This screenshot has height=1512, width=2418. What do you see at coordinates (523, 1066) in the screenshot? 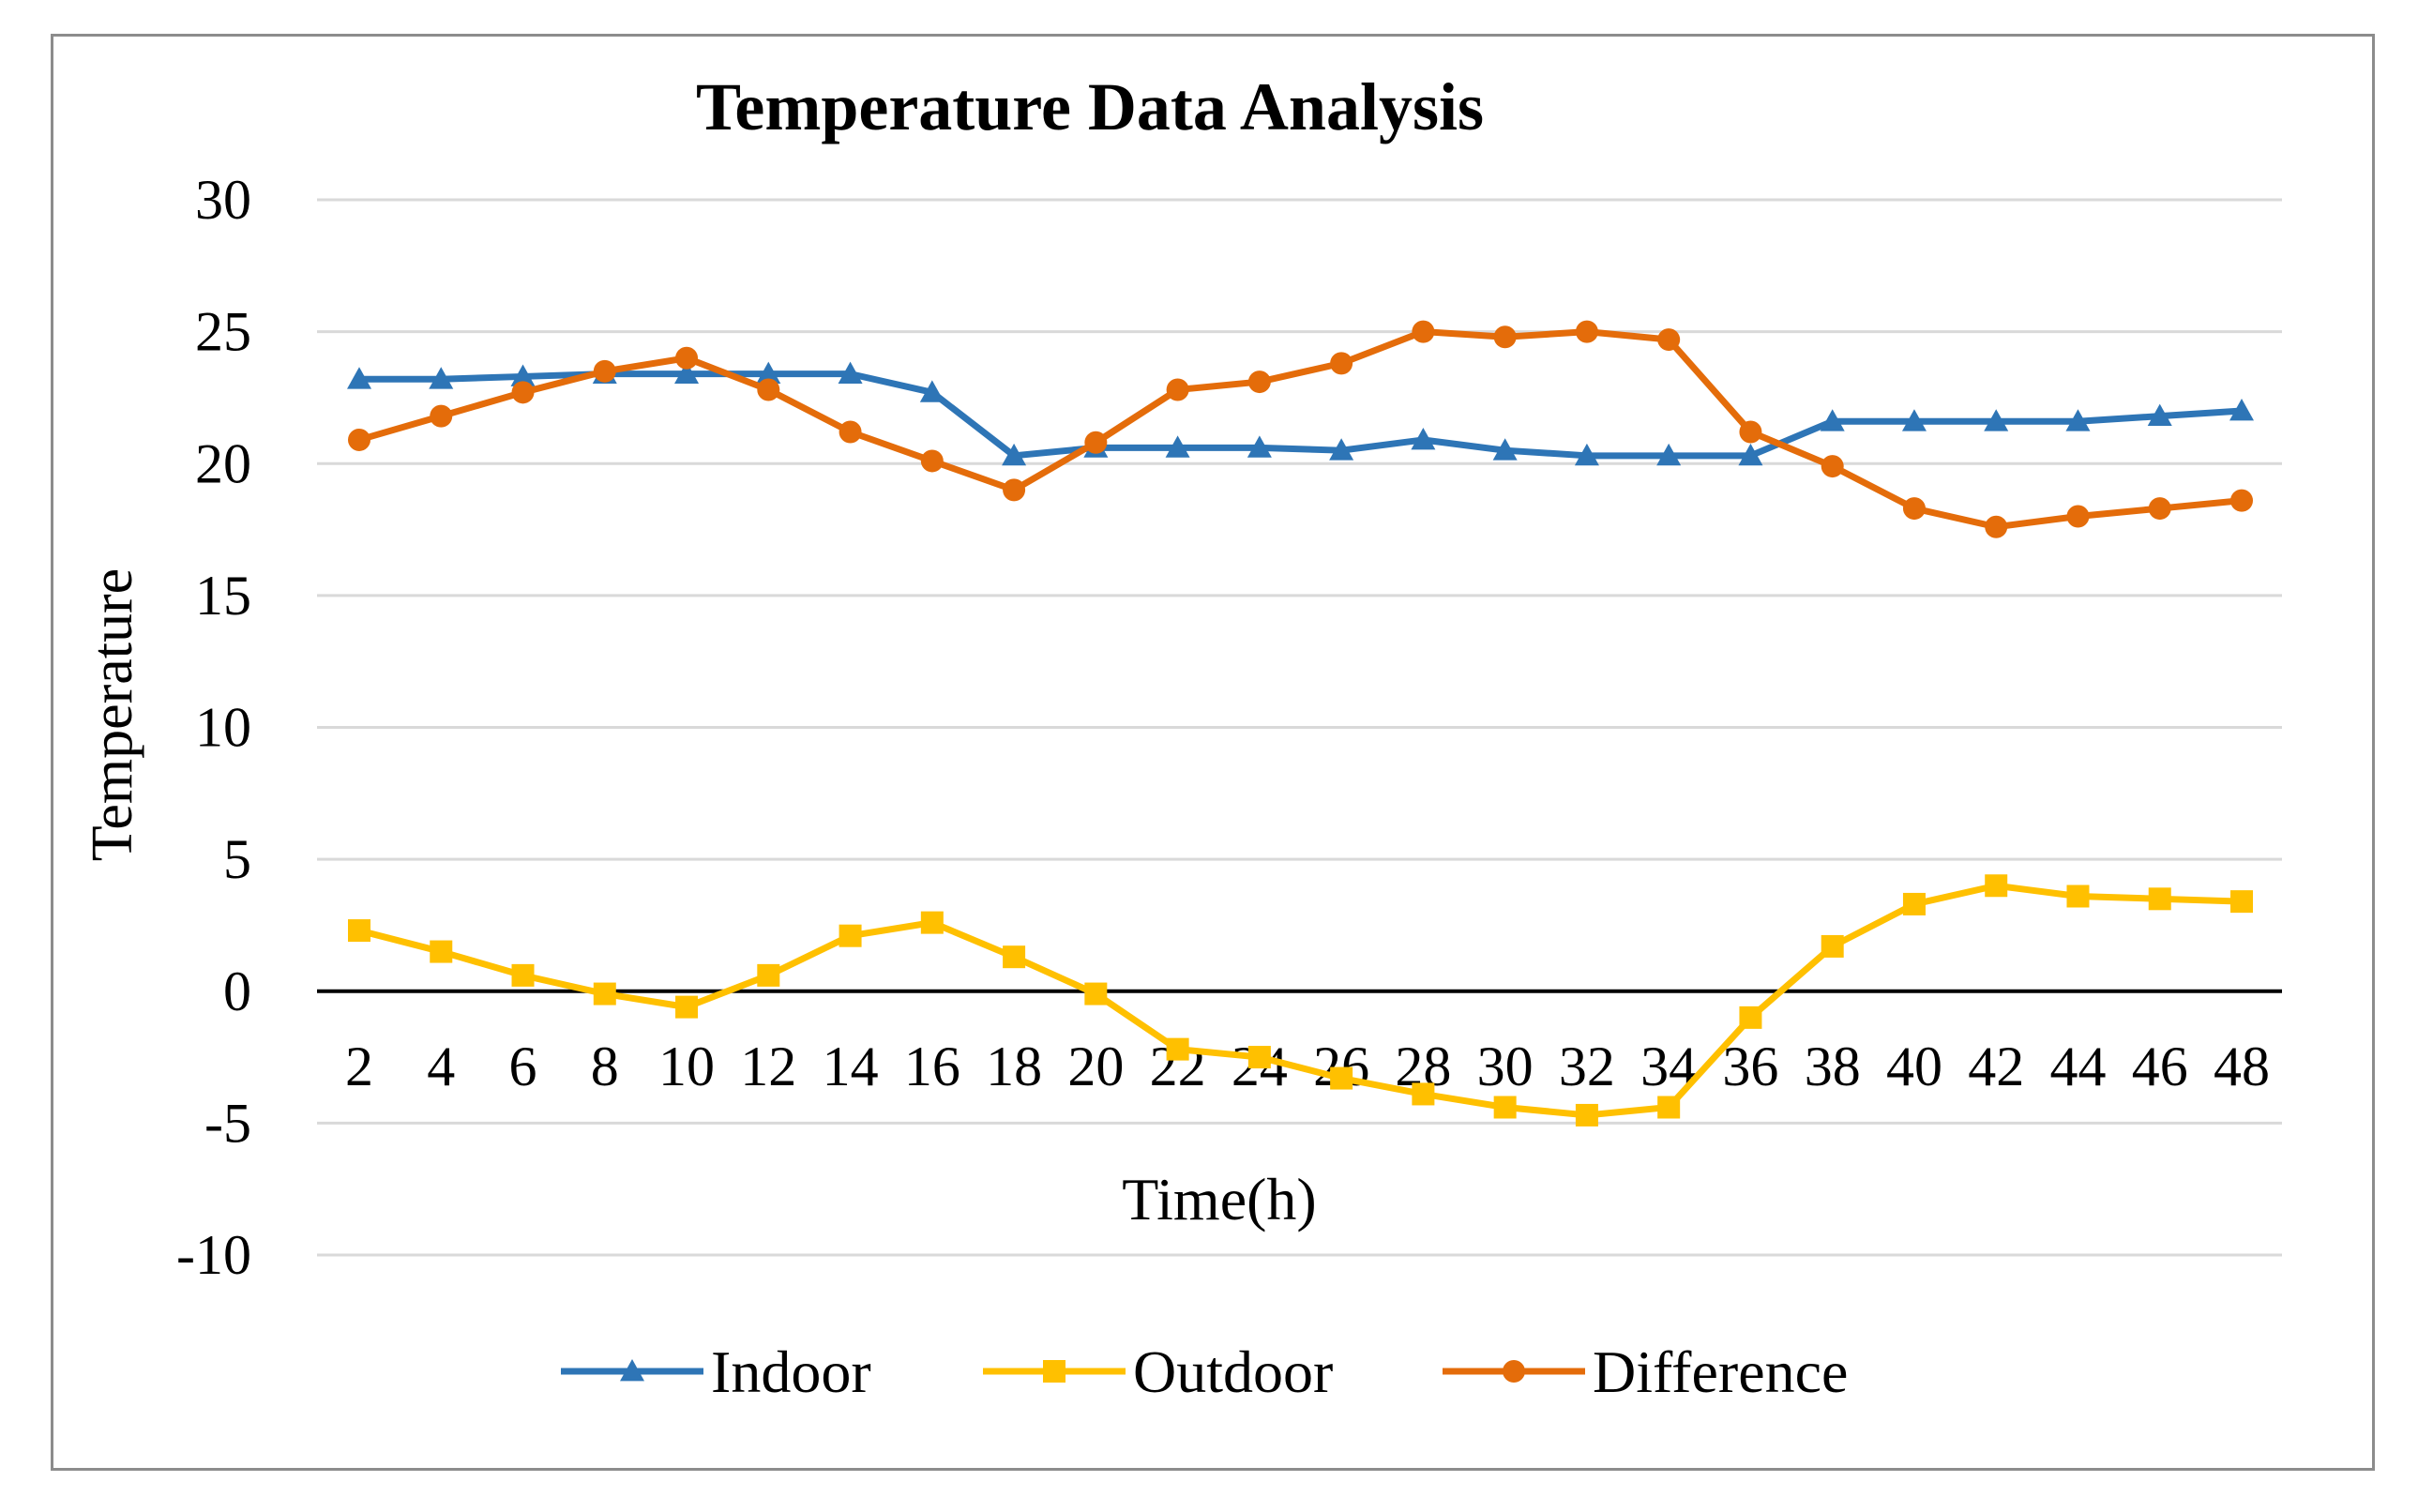
I see `x-tick-label: 6` at bounding box center [523, 1066].